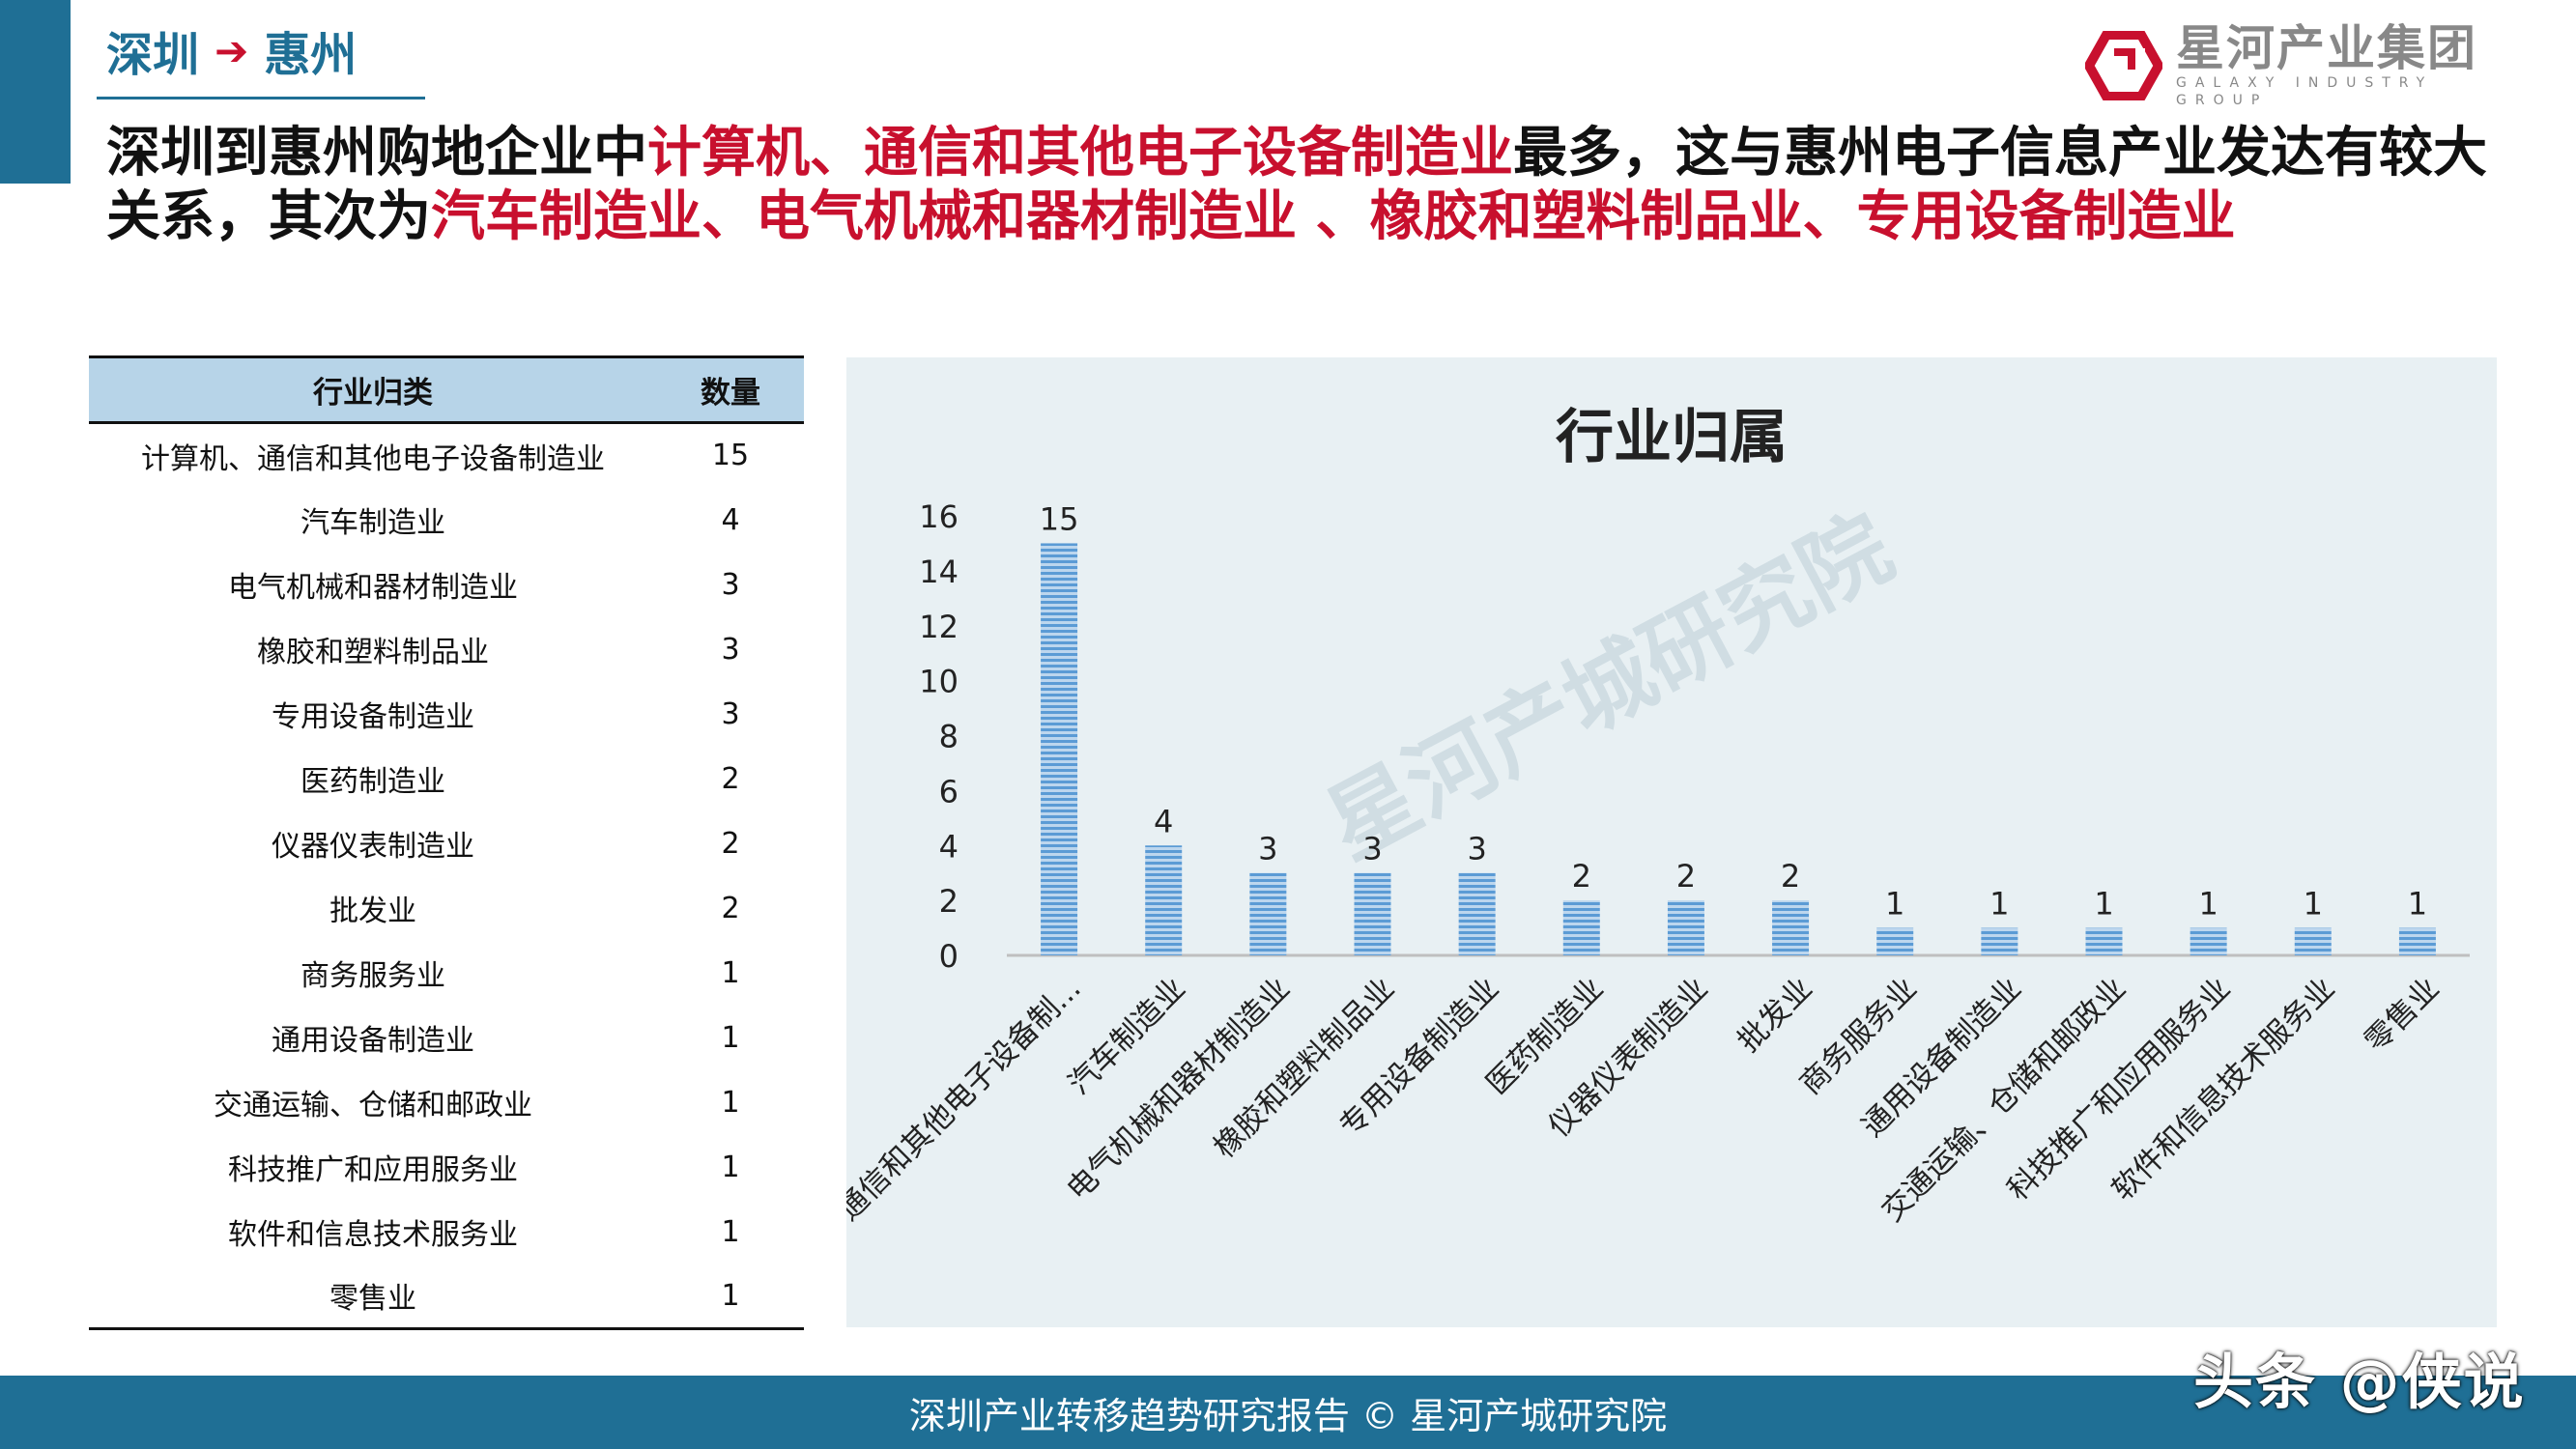  Describe the element at coordinates (949, 791) in the screenshot. I see `y-tick-label: 6` at that location.